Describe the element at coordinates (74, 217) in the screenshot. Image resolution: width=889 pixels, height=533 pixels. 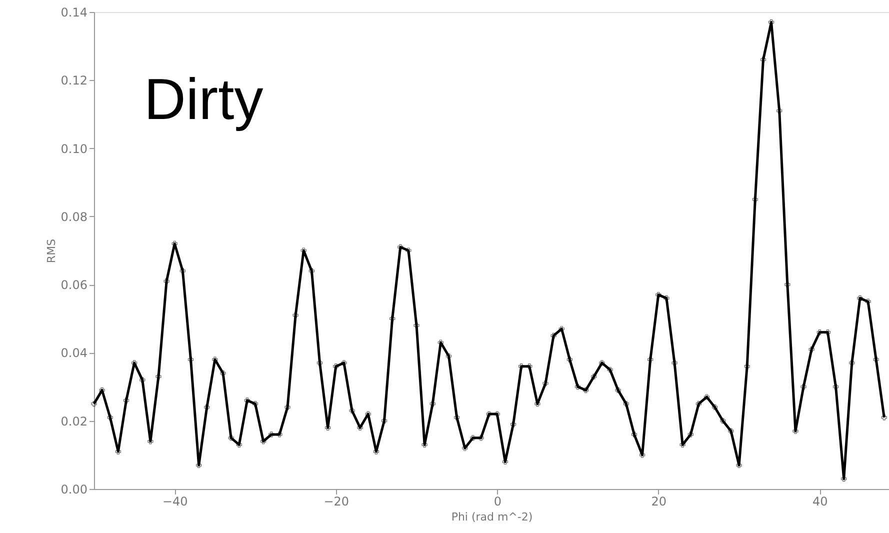
I see `y-tick-label: 0.08` at that location.